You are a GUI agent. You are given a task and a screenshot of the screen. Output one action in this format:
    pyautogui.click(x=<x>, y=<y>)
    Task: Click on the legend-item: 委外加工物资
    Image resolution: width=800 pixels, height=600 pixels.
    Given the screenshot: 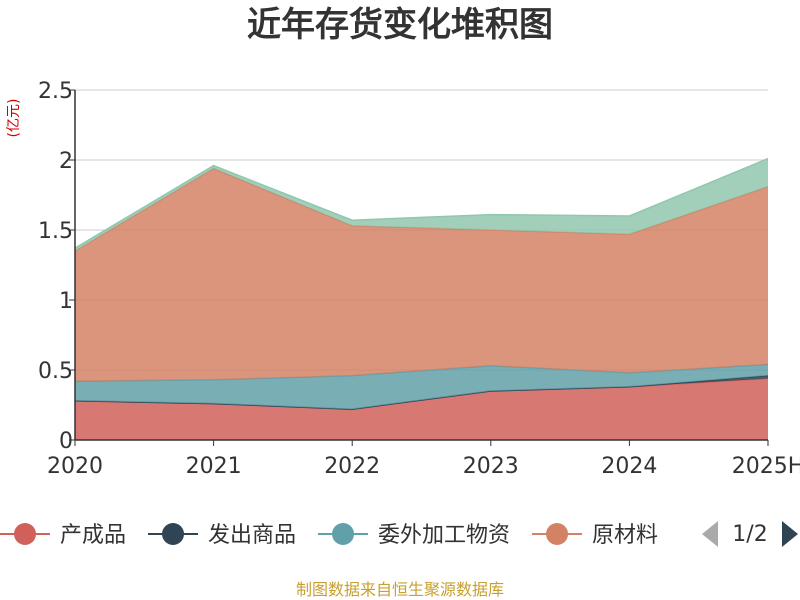 What is the action you would take?
    pyautogui.click(x=414, y=535)
    